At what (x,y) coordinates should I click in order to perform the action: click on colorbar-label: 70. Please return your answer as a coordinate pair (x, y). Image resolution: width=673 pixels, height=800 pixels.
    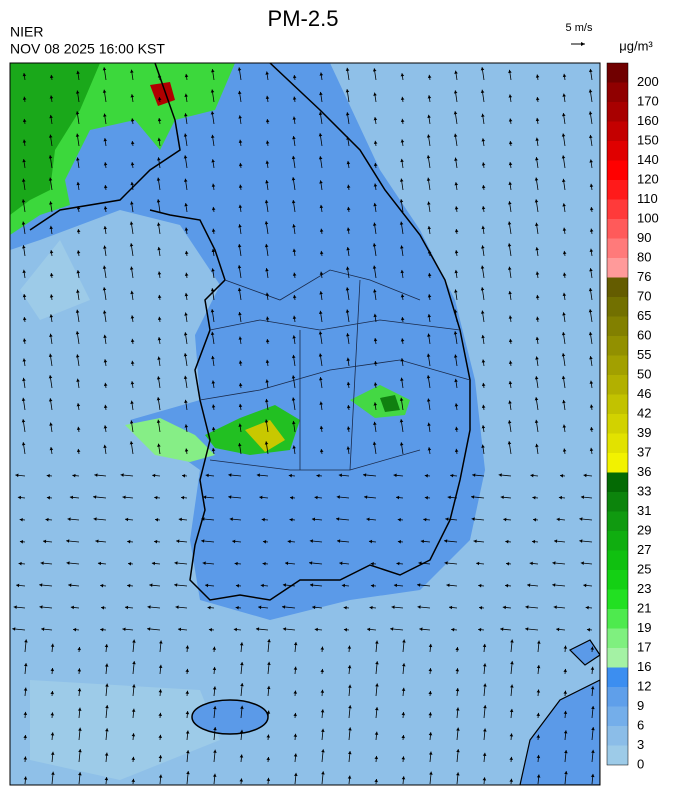
    Looking at the image, I should click on (644, 295).